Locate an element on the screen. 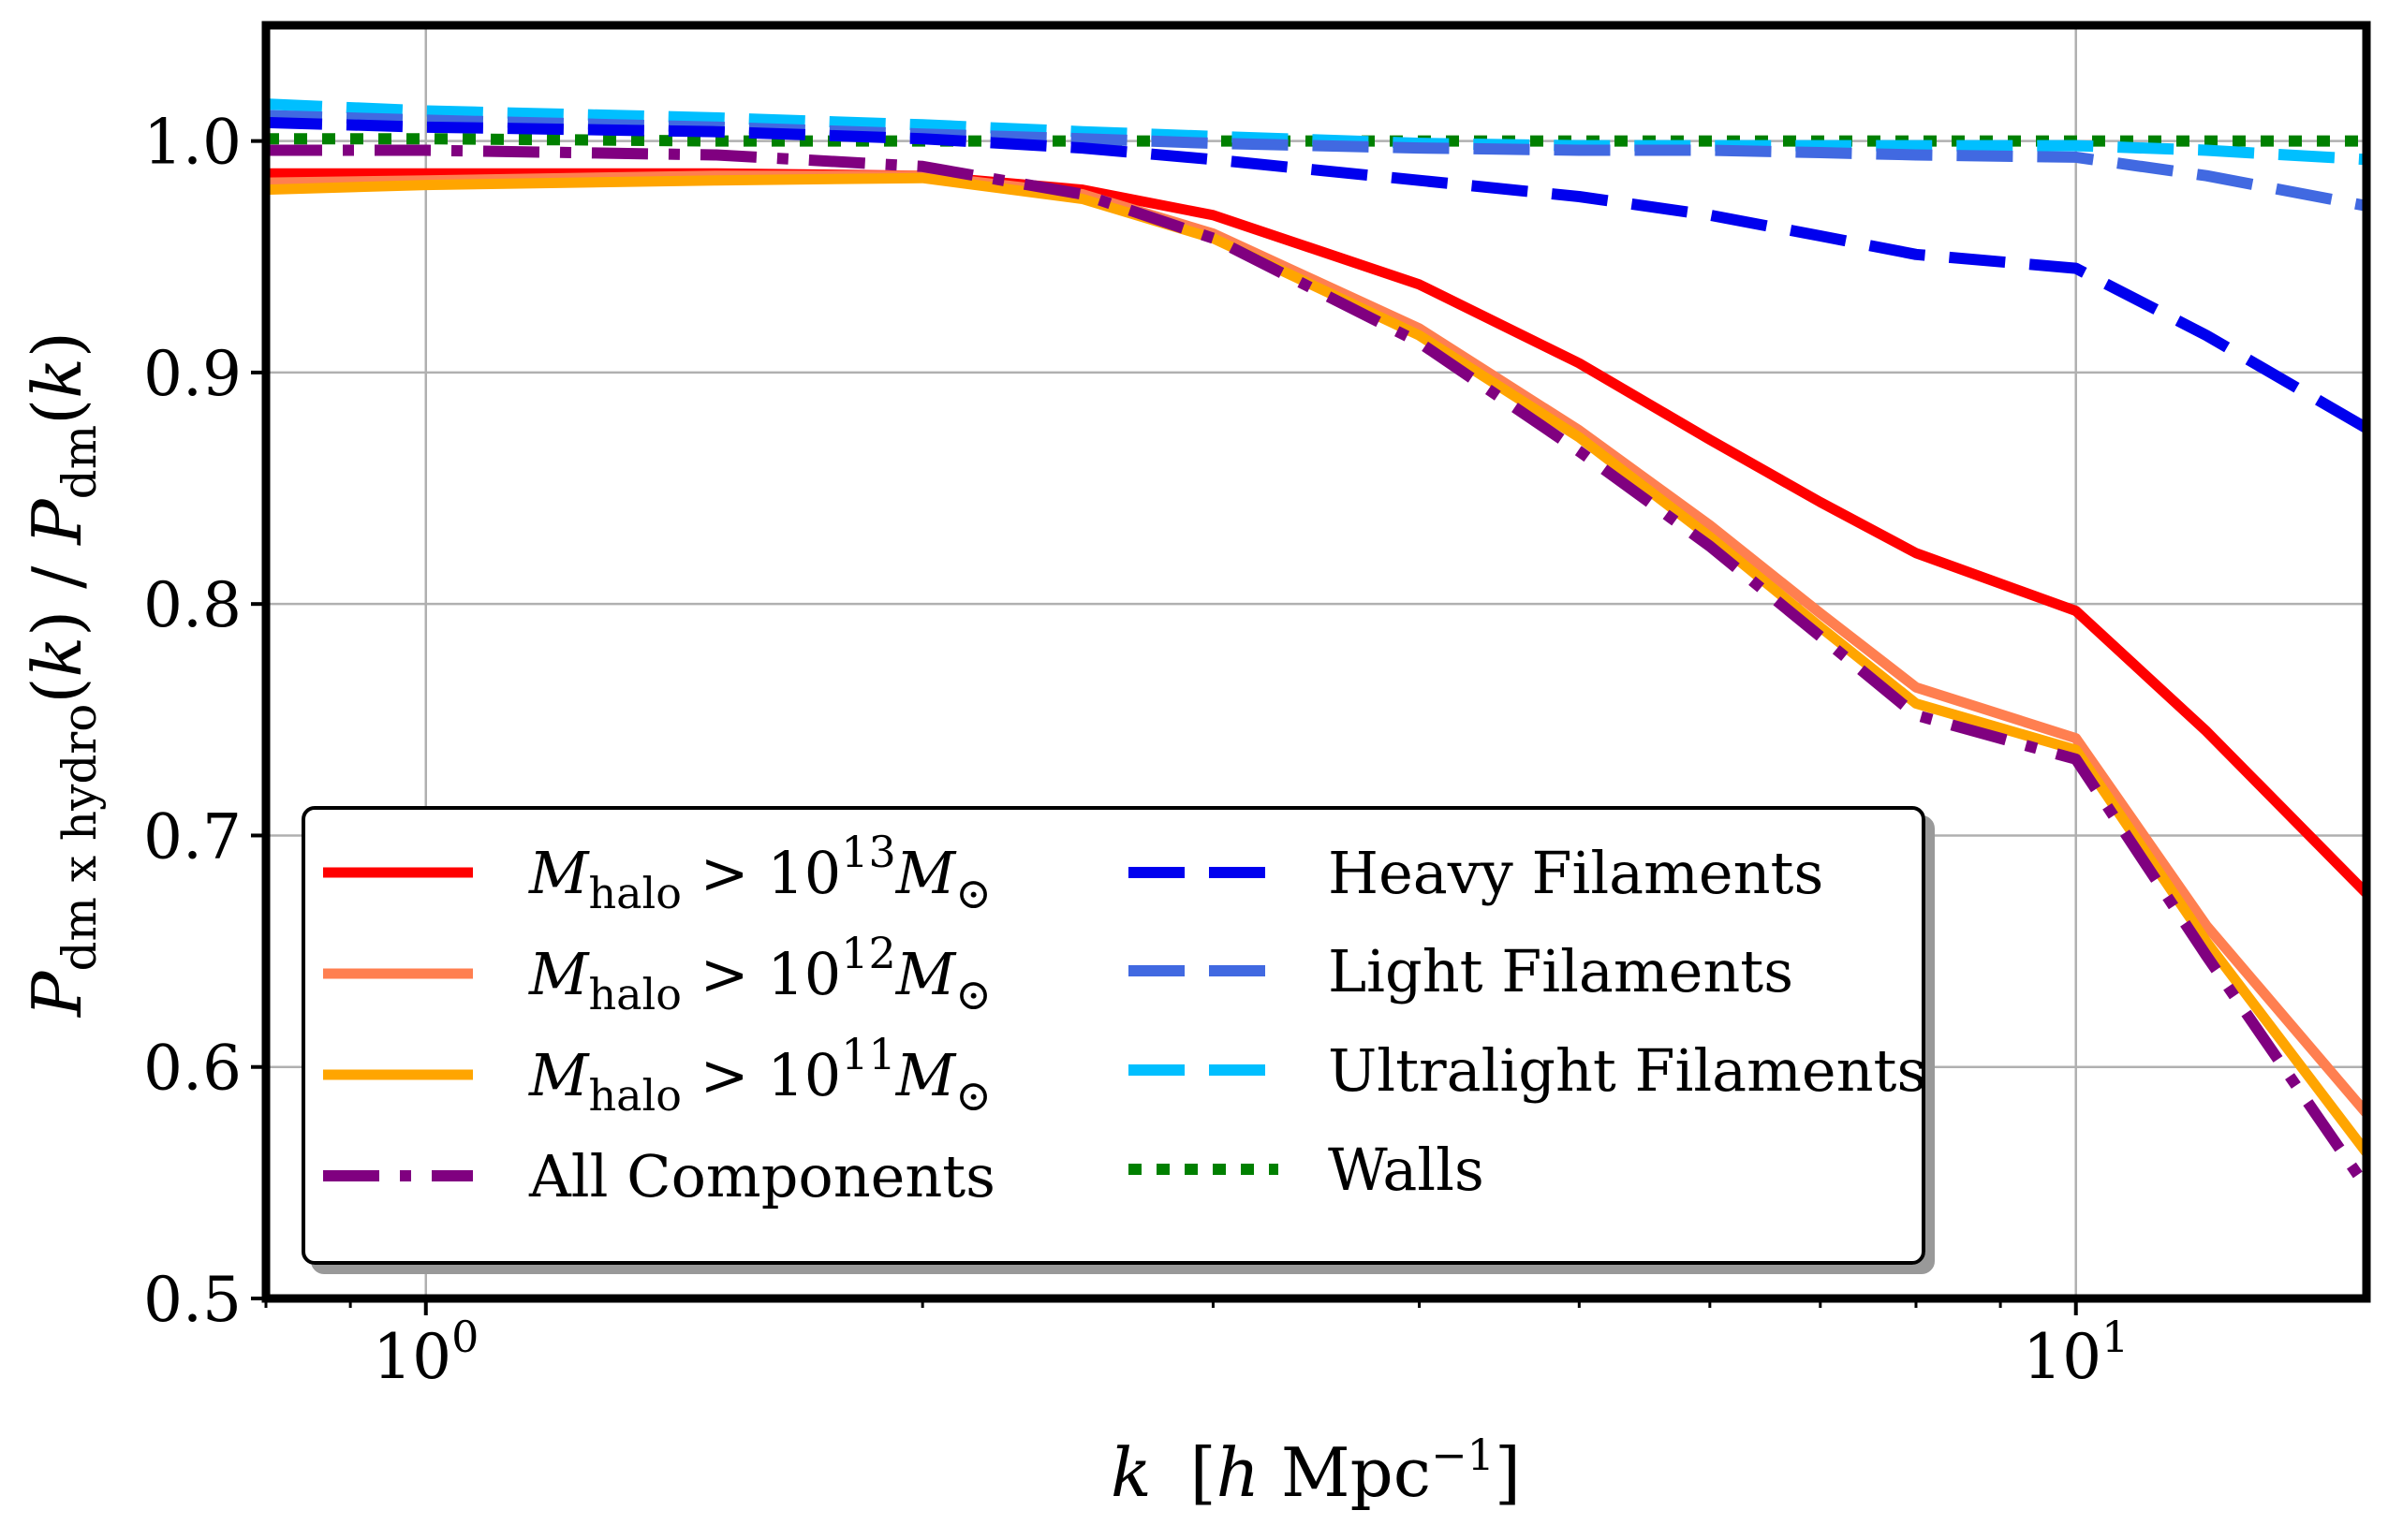 This screenshot has height=1540, width=2388. legend-label-part-1-1: halo is located at coordinates (634, 994).